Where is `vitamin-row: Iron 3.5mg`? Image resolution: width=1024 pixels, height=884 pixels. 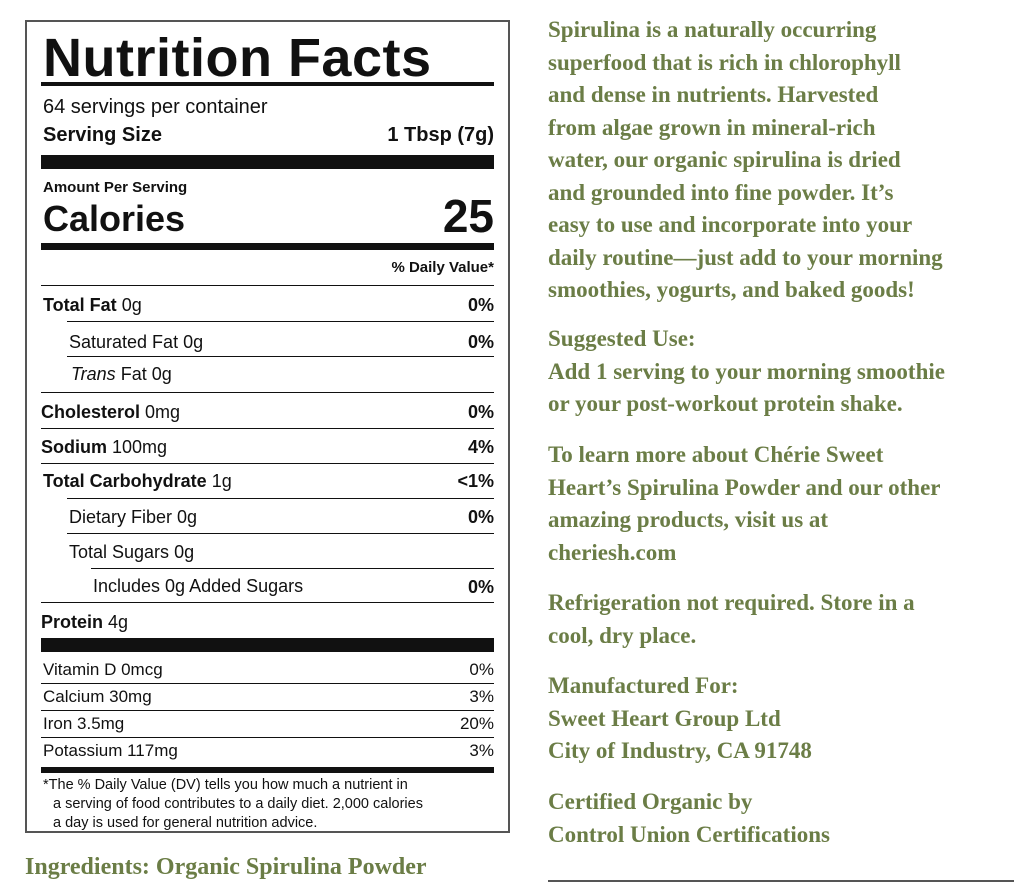
vitamin-row: Iron 3.5mg is located at coordinates (84, 723).